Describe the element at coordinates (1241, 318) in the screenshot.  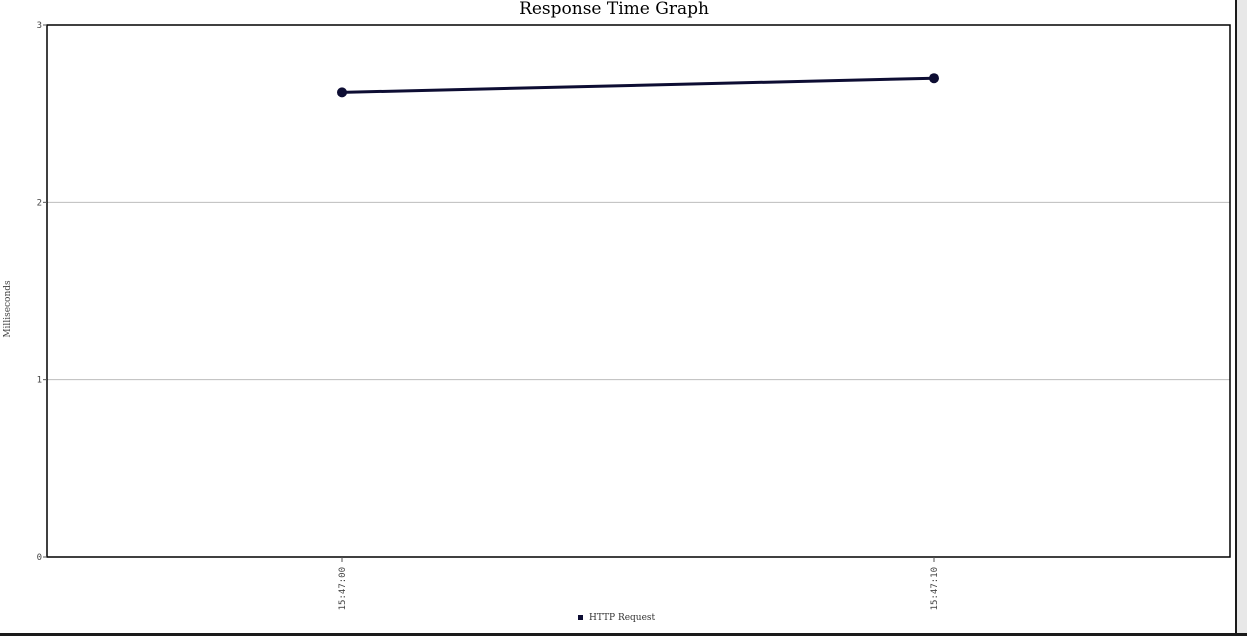
I see `window-edge-right` at that location.